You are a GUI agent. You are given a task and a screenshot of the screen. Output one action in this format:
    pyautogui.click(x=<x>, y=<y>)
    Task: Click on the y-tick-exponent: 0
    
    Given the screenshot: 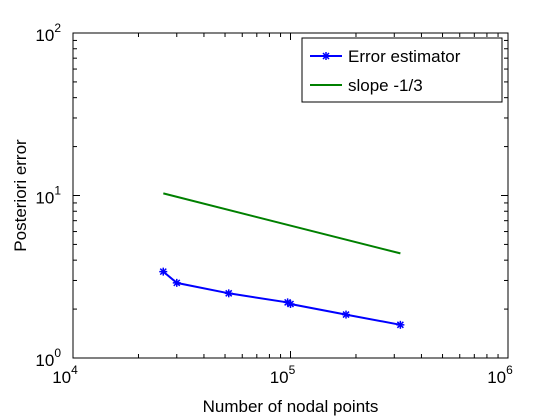 What is the action you would take?
    pyautogui.click(x=57, y=353)
    